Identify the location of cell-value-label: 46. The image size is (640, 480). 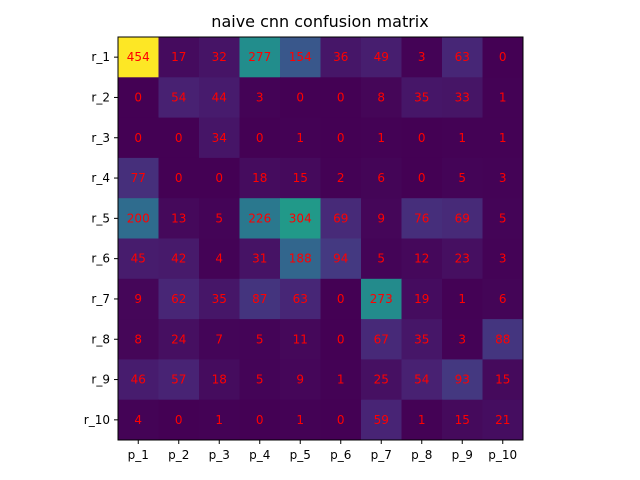
(138, 380).